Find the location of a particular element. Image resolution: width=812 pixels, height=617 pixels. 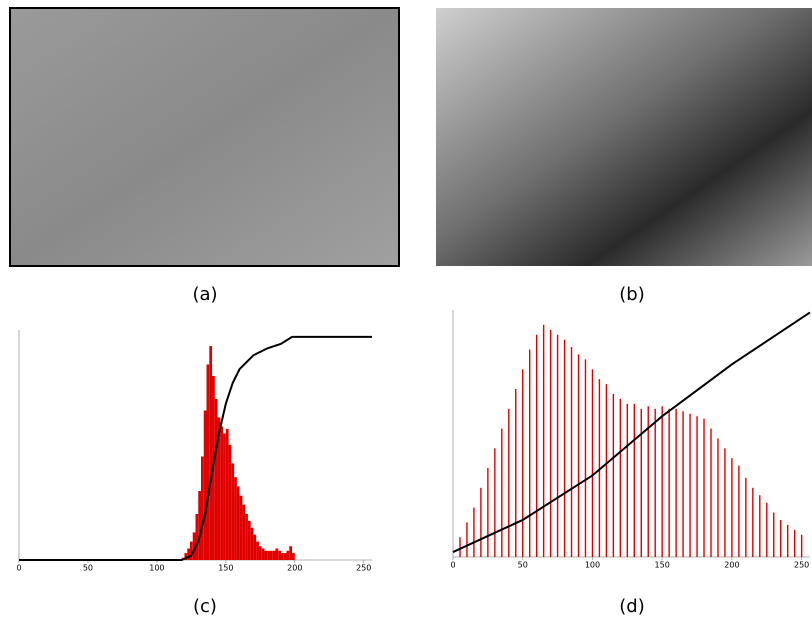

caption: (c) is located at coordinates (205, 606).